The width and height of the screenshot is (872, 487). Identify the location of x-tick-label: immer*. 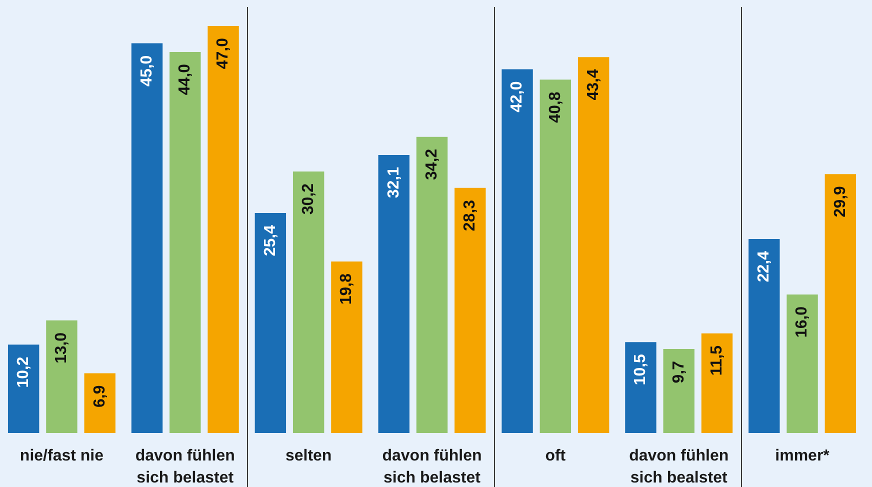
(802, 455).